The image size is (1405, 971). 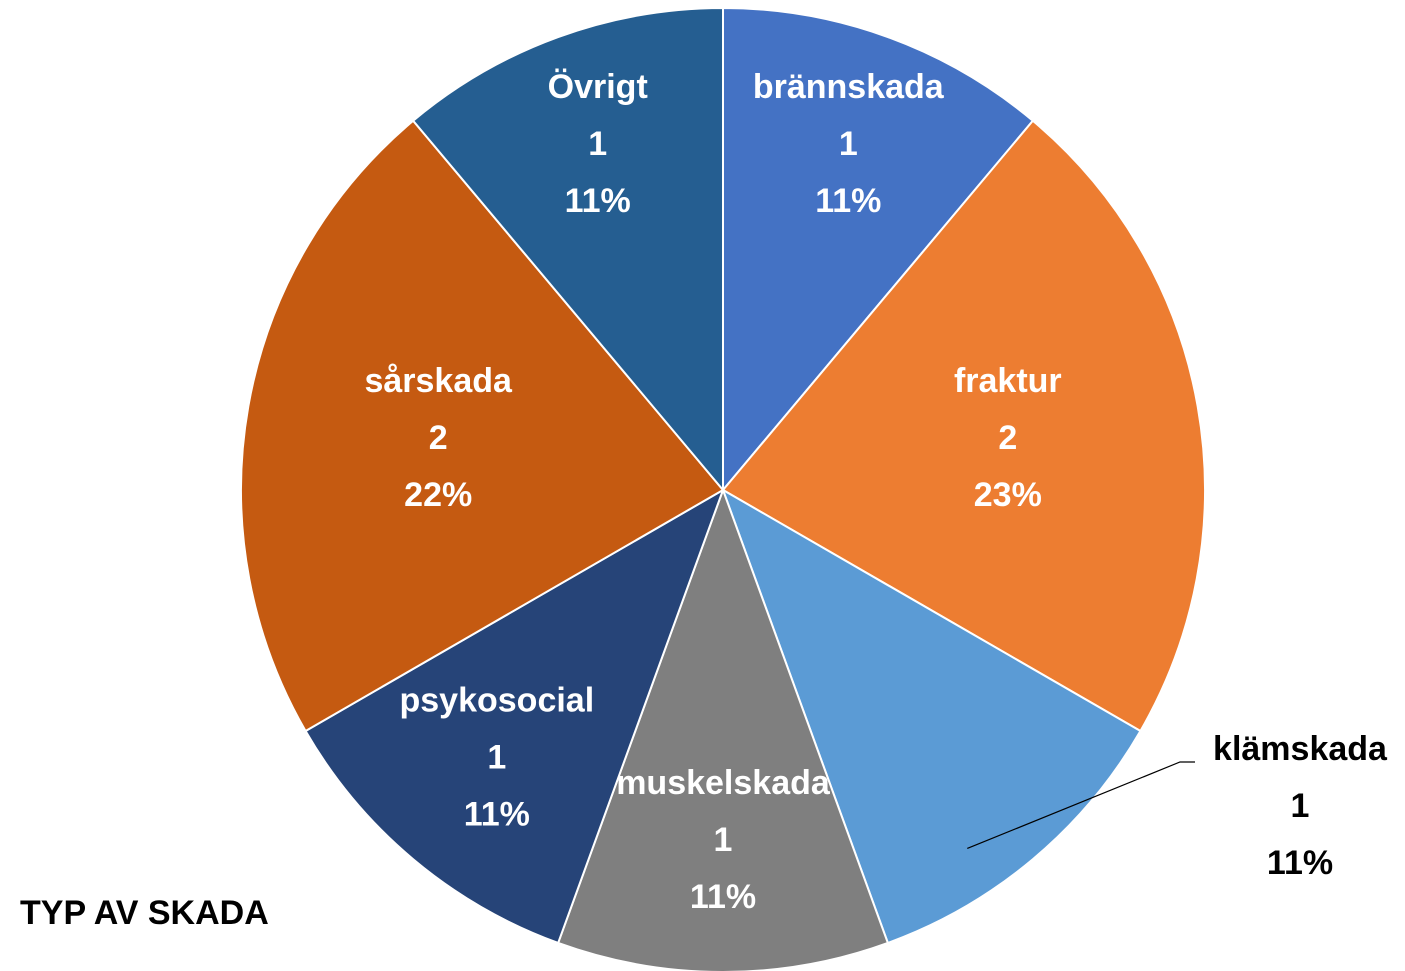 I want to click on slice-percent: 22%, so click(x=438, y=495).